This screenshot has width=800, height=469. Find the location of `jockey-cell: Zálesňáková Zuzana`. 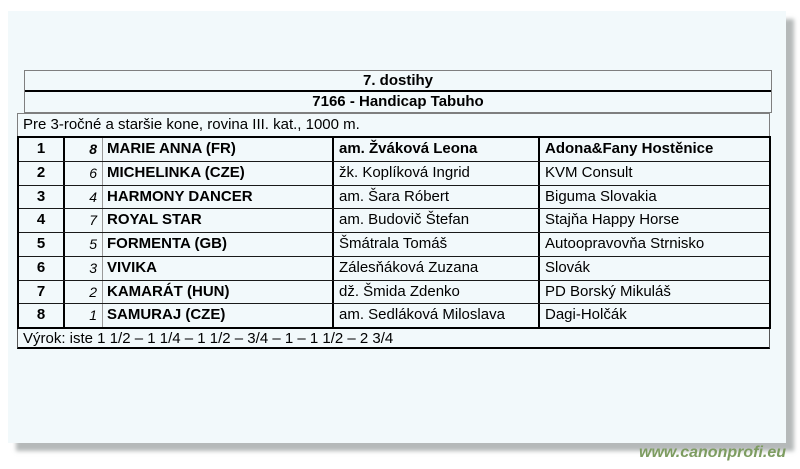

jockey-cell: Zálesňáková Zuzana is located at coordinates (437, 268).